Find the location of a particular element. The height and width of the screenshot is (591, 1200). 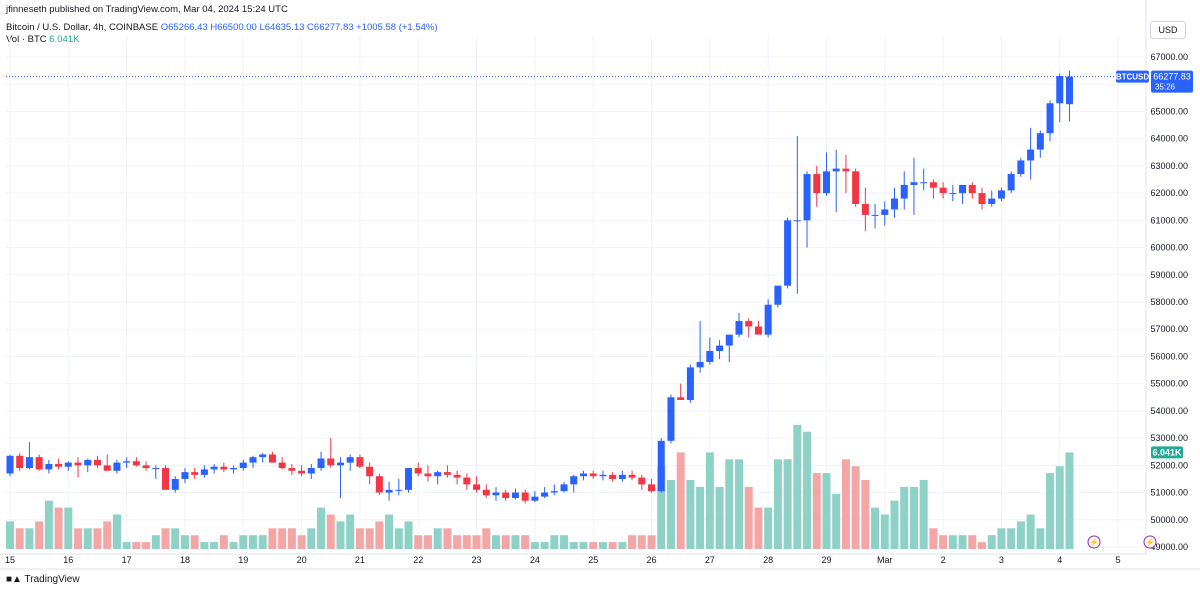

volume-label: Vol · BTC is located at coordinates (26, 39).